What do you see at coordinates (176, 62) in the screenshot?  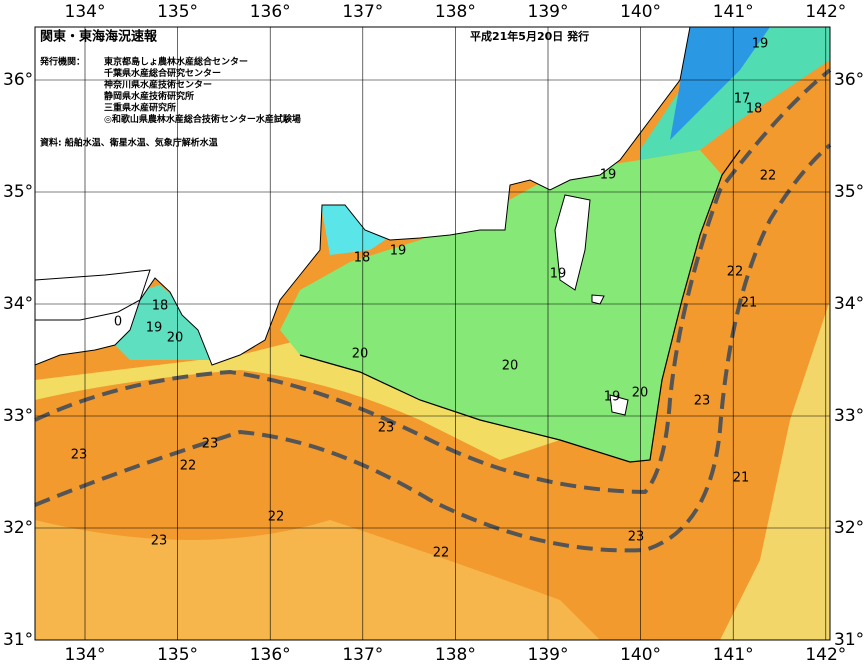 I see `issuer: 東京都島しょ農林水産総合センター` at bounding box center [176, 62].